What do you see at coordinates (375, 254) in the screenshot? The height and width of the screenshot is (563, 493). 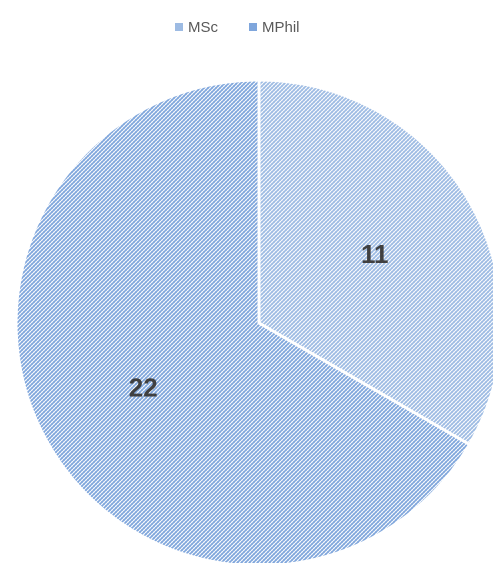 I see `data-label: 11` at bounding box center [375, 254].